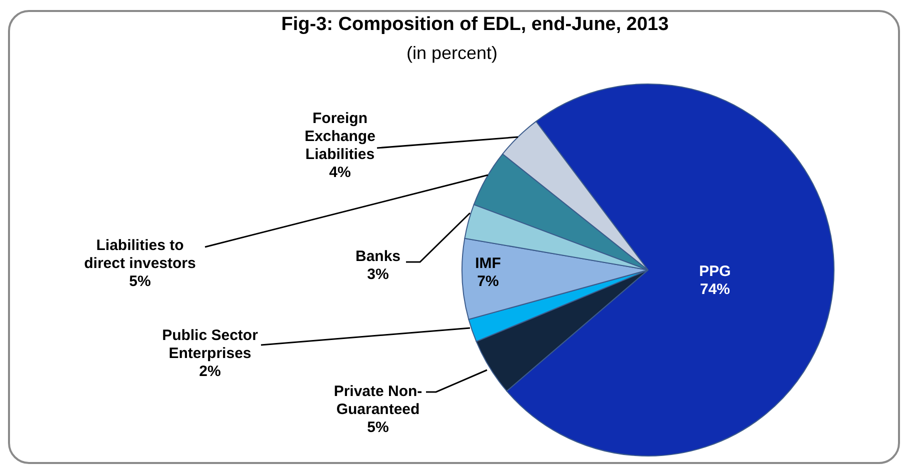  Describe the element at coordinates (378, 274) in the screenshot. I see `data-label: 3%` at that location.